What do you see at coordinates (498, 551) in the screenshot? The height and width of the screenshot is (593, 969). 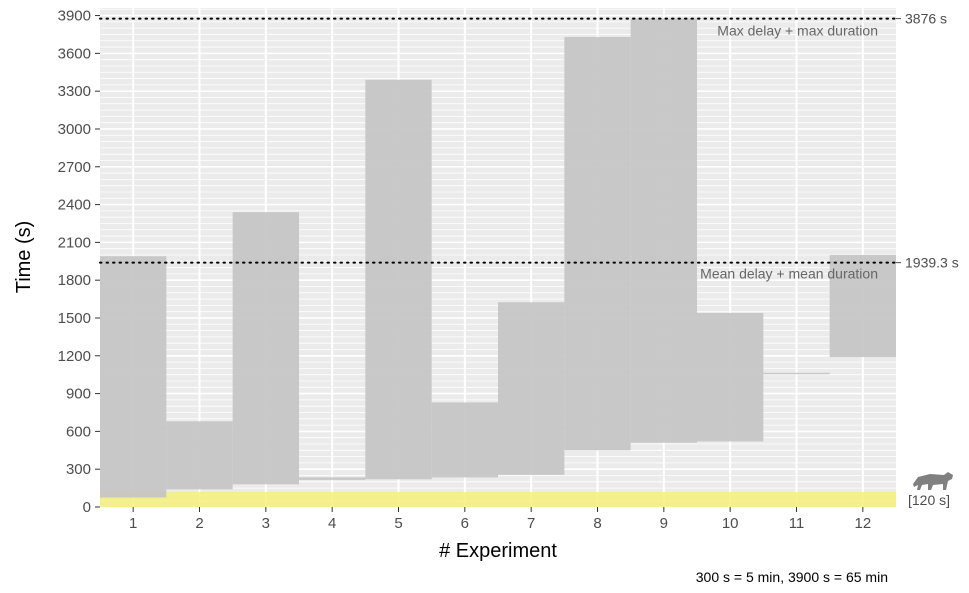 I see `x-axis-title: # Experiment` at bounding box center [498, 551].